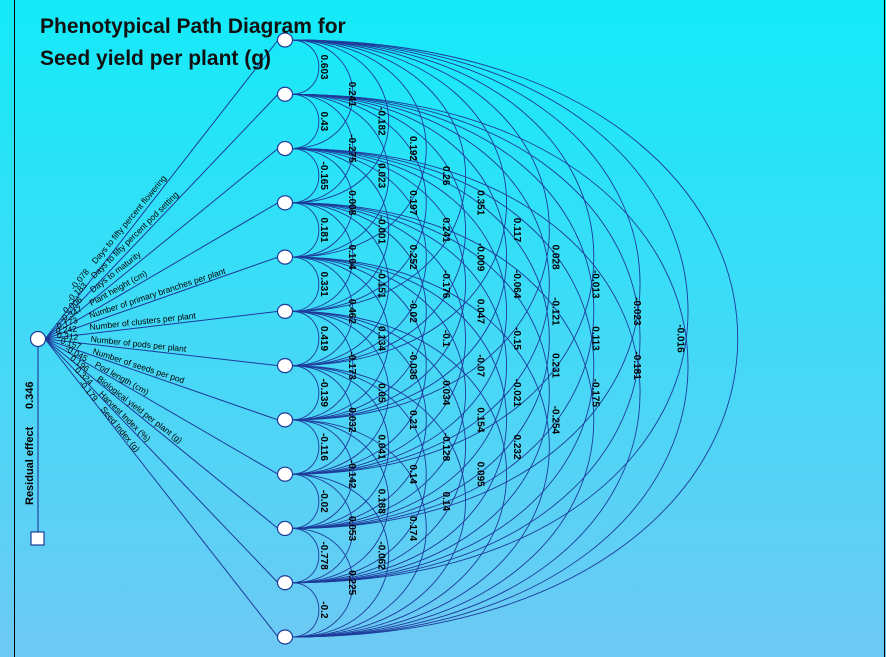 Image resolution: width=886 pixels, height=657 pixels. Describe the element at coordinates (516, 393) in the screenshot. I see `correlation-value: -0.021` at that location.